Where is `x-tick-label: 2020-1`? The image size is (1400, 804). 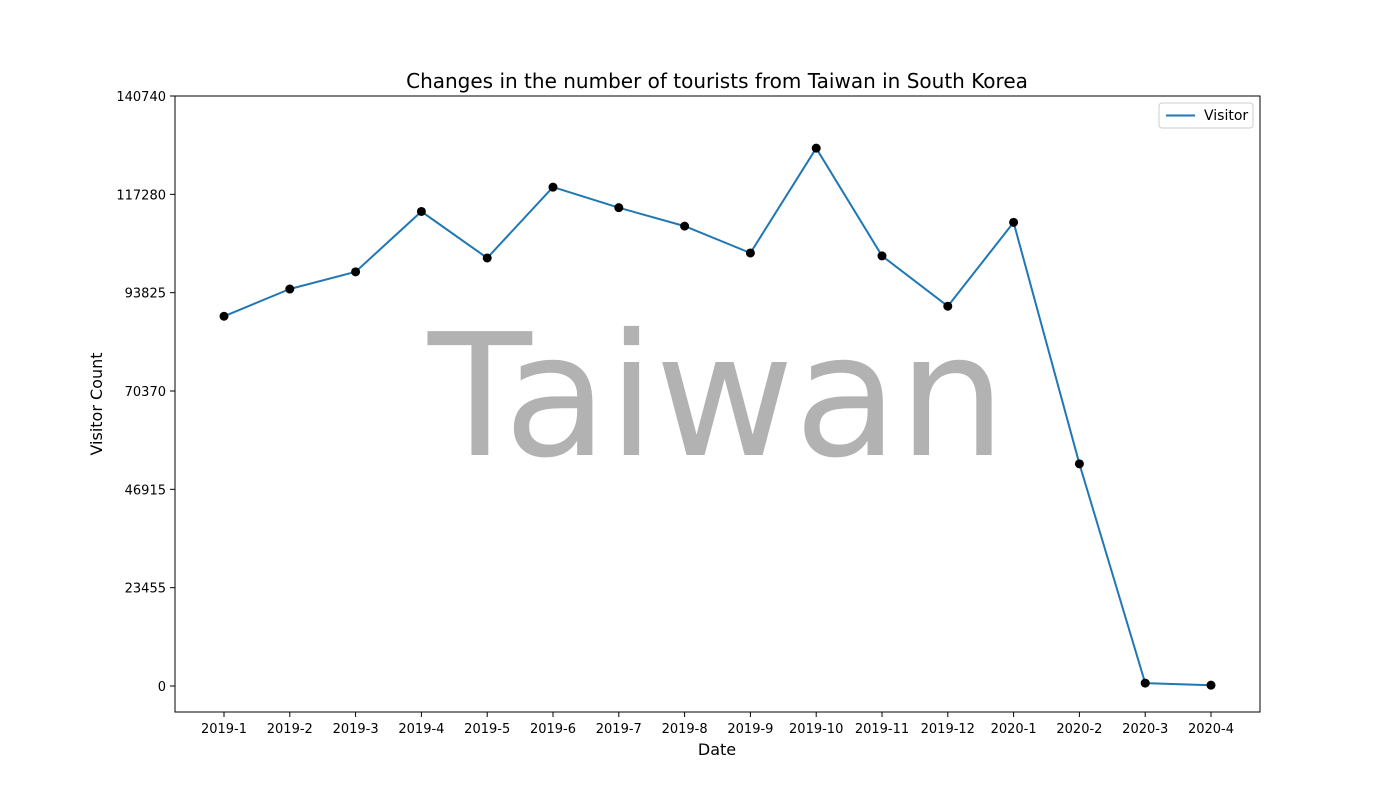
x-tick-label: 2020-1 is located at coordinates (1014, 729).